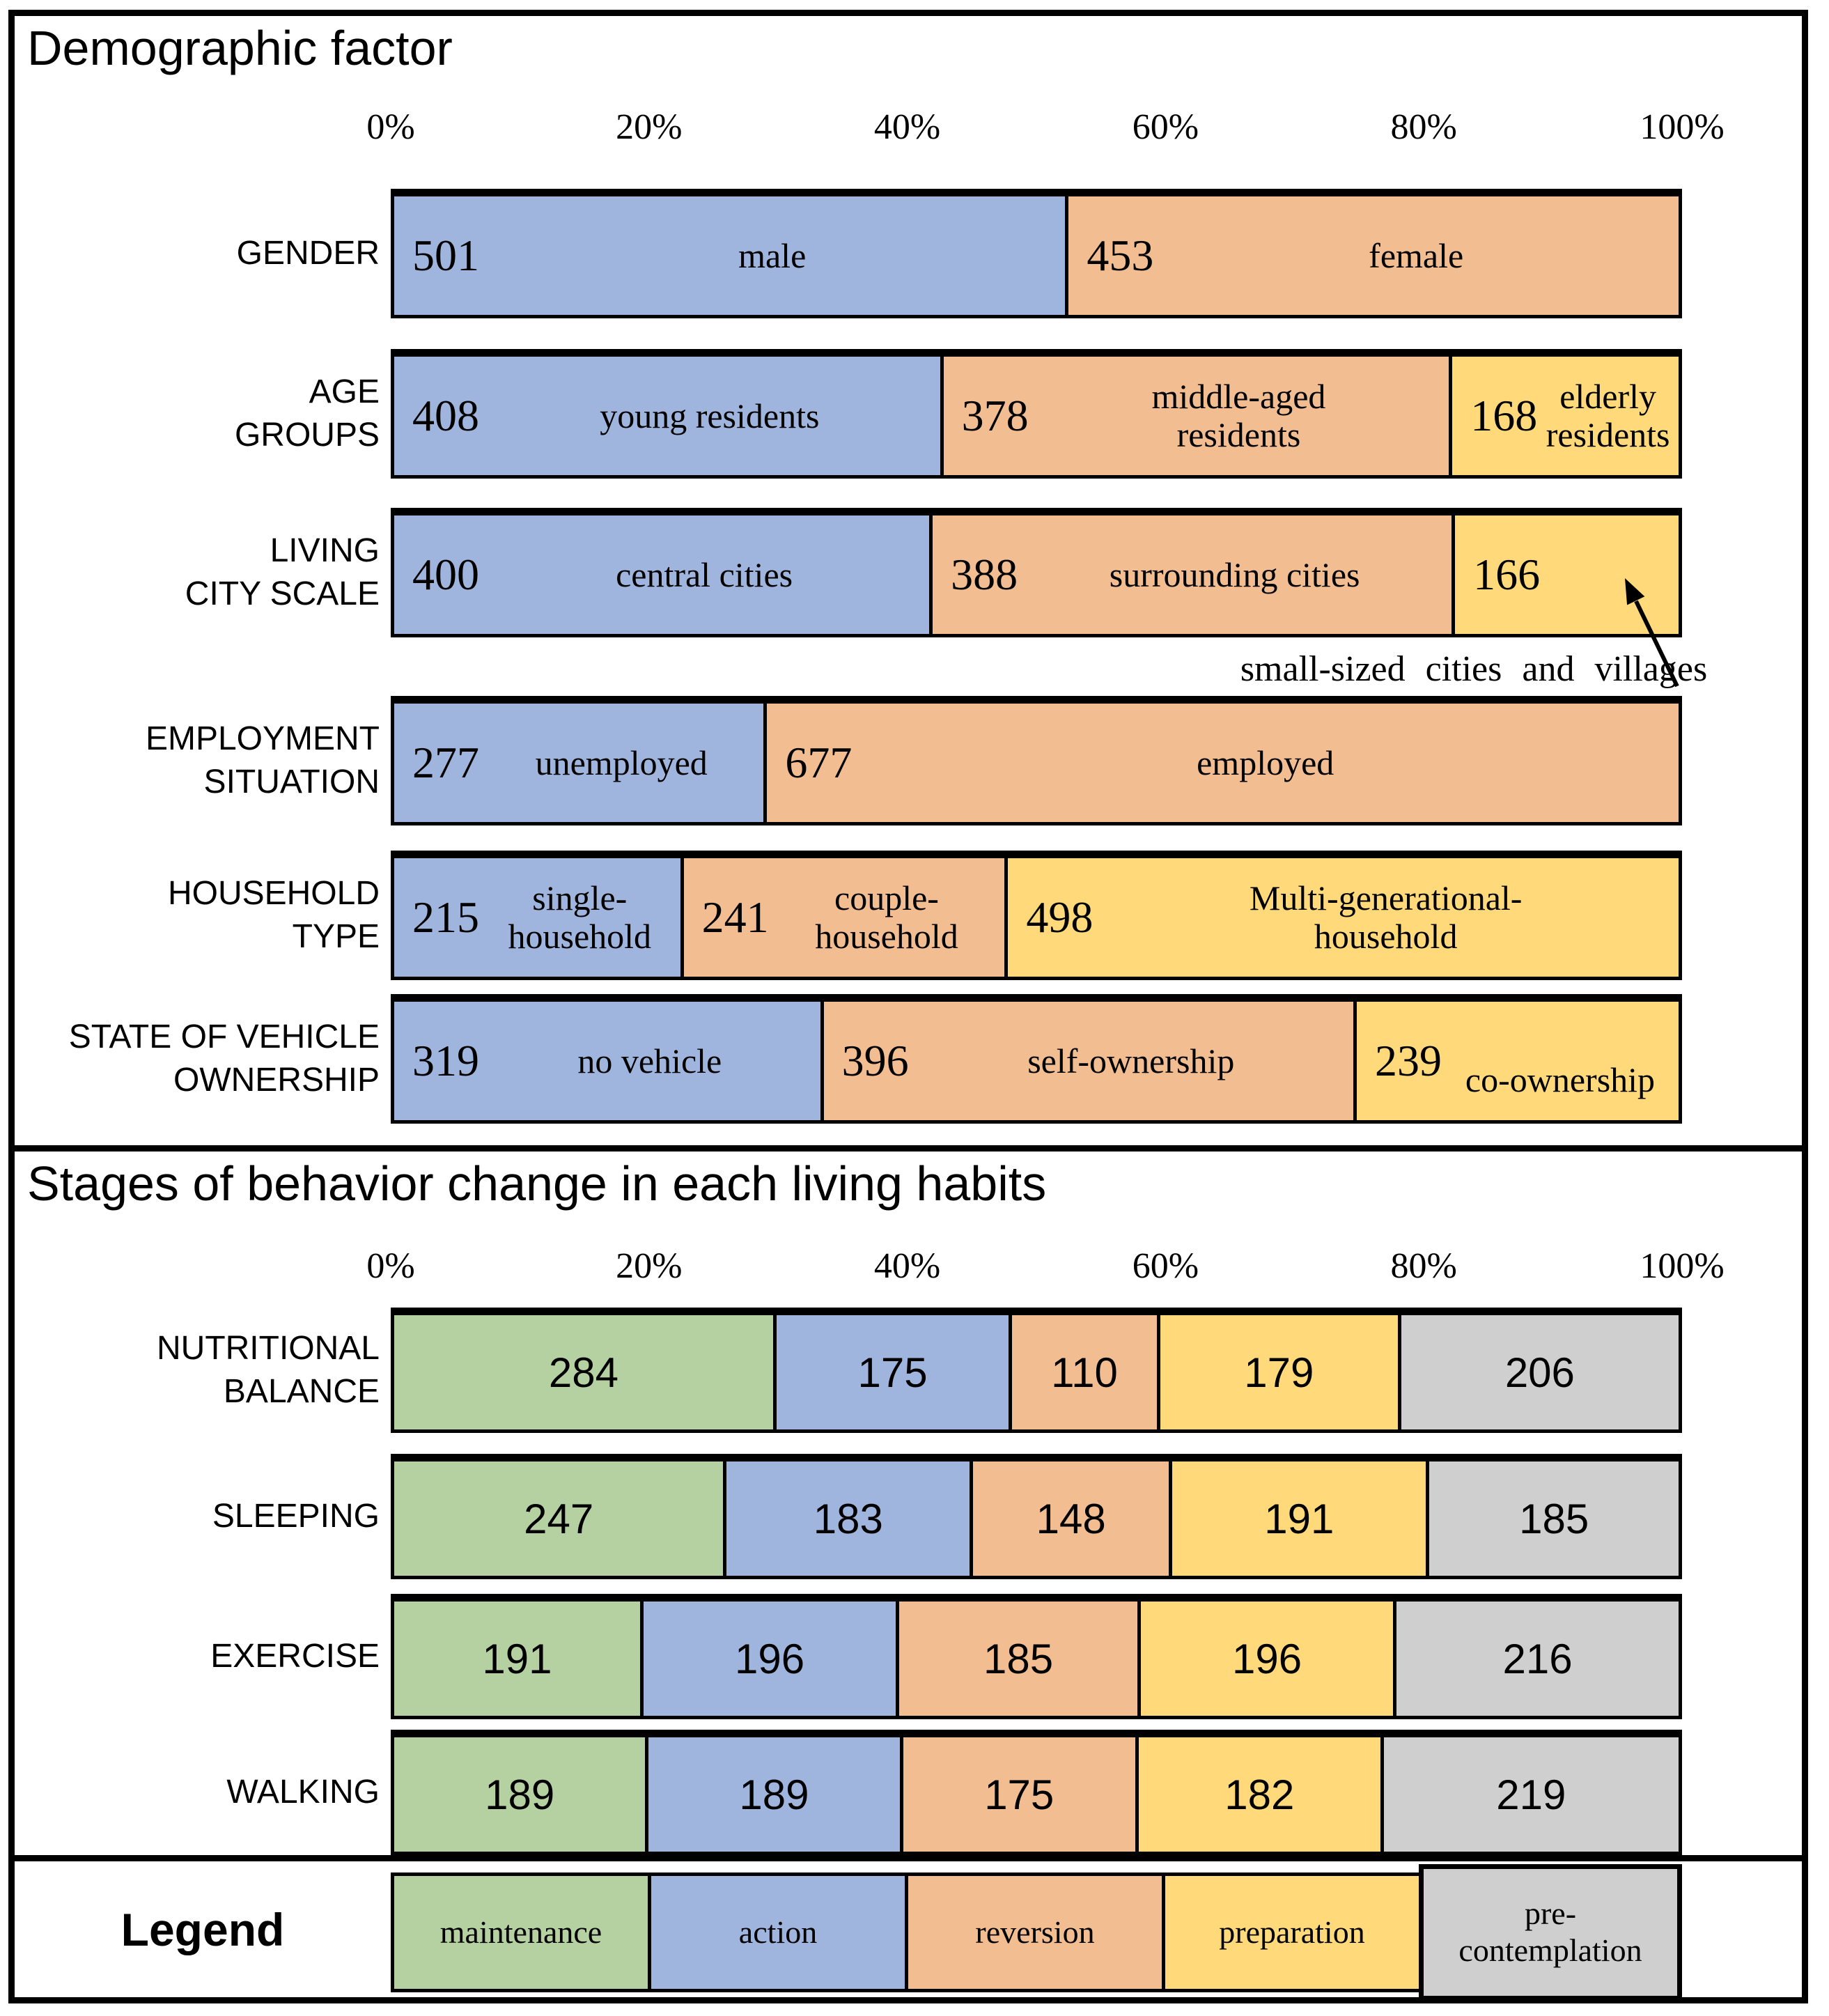 The image size is (1829, 2016). Describe the element at coordinates (1408, 1060) in the screenshot. I see `segment-value: 239` at that location.